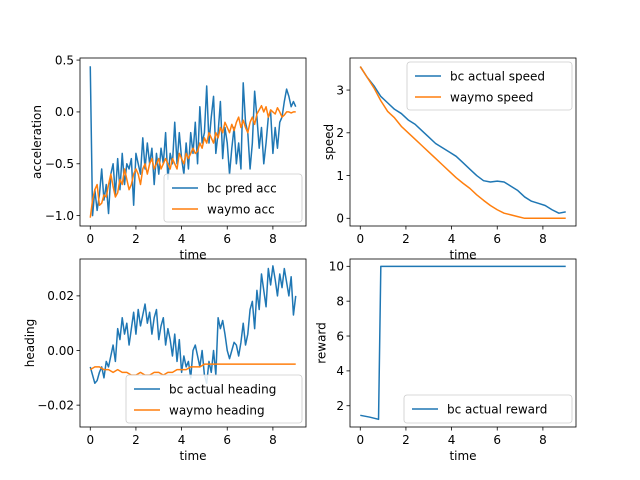  Describe the element at coordinates (217, 411) in the screenshot. I see `chart3-legend-label-2: waymo heading` at that location.